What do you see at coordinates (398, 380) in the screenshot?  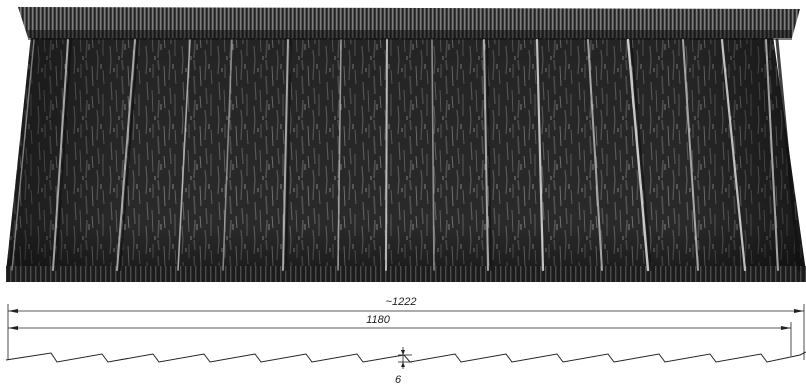 I see `profile-depth-label: 6` at bounding box center [398, 380].